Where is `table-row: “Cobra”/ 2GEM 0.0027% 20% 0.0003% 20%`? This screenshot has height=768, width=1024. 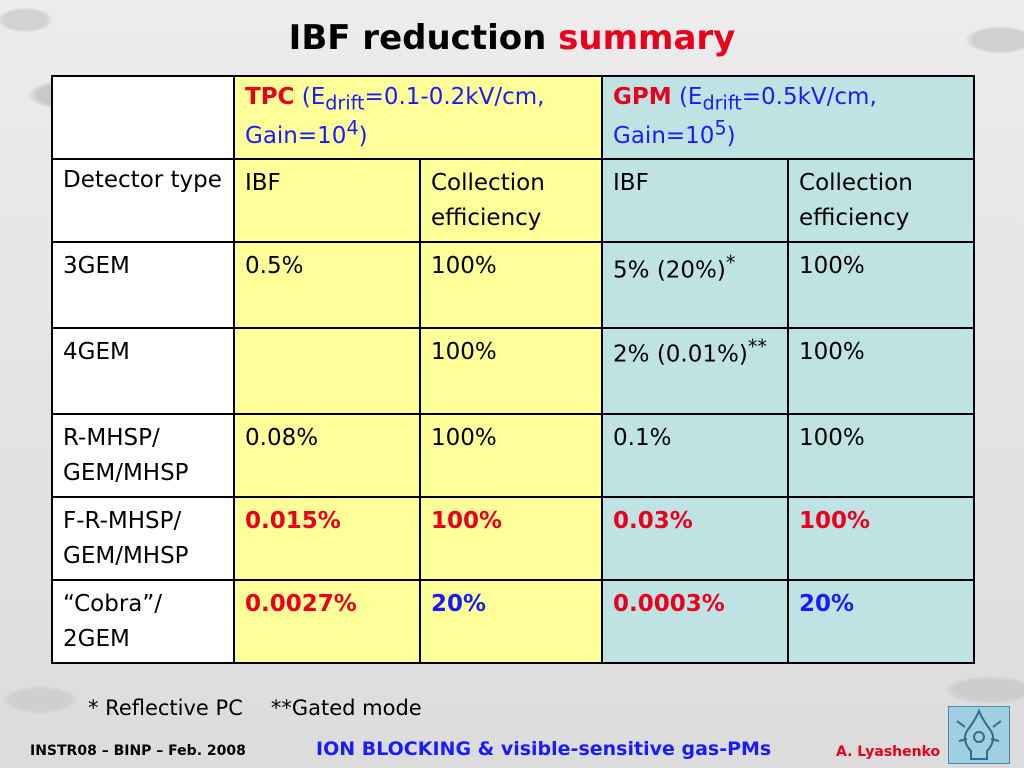 table-row: “Cobra”/ 2GEM 0.0027% 20% 0.0003% 20% is located at coordinates (513, 622).